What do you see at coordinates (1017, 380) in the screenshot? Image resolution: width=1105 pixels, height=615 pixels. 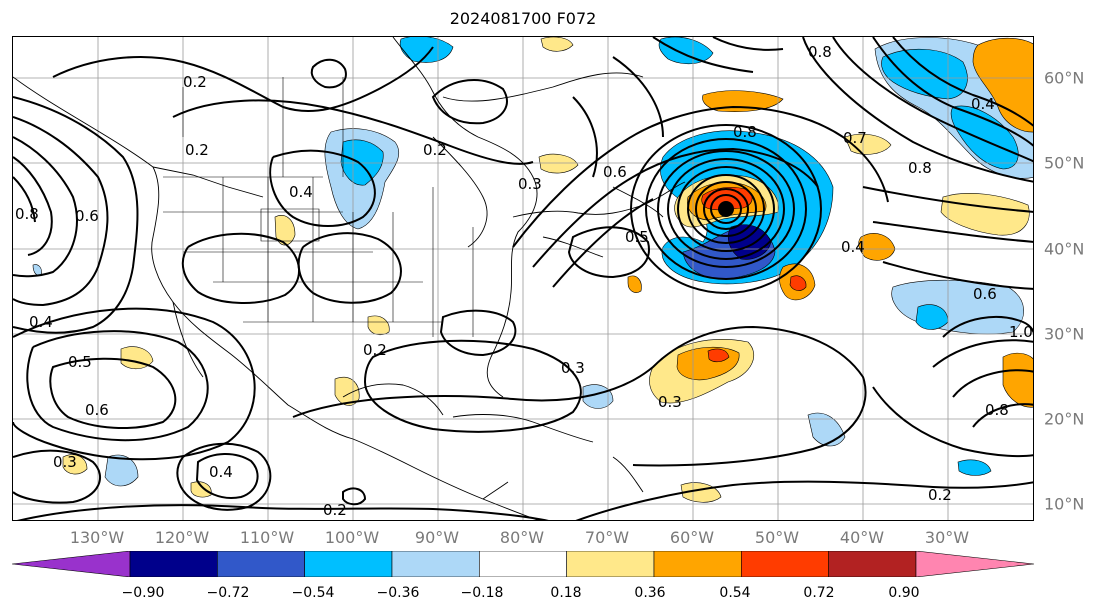 I see `shade-orange-right-edge` at bounding box center [1017, 380].